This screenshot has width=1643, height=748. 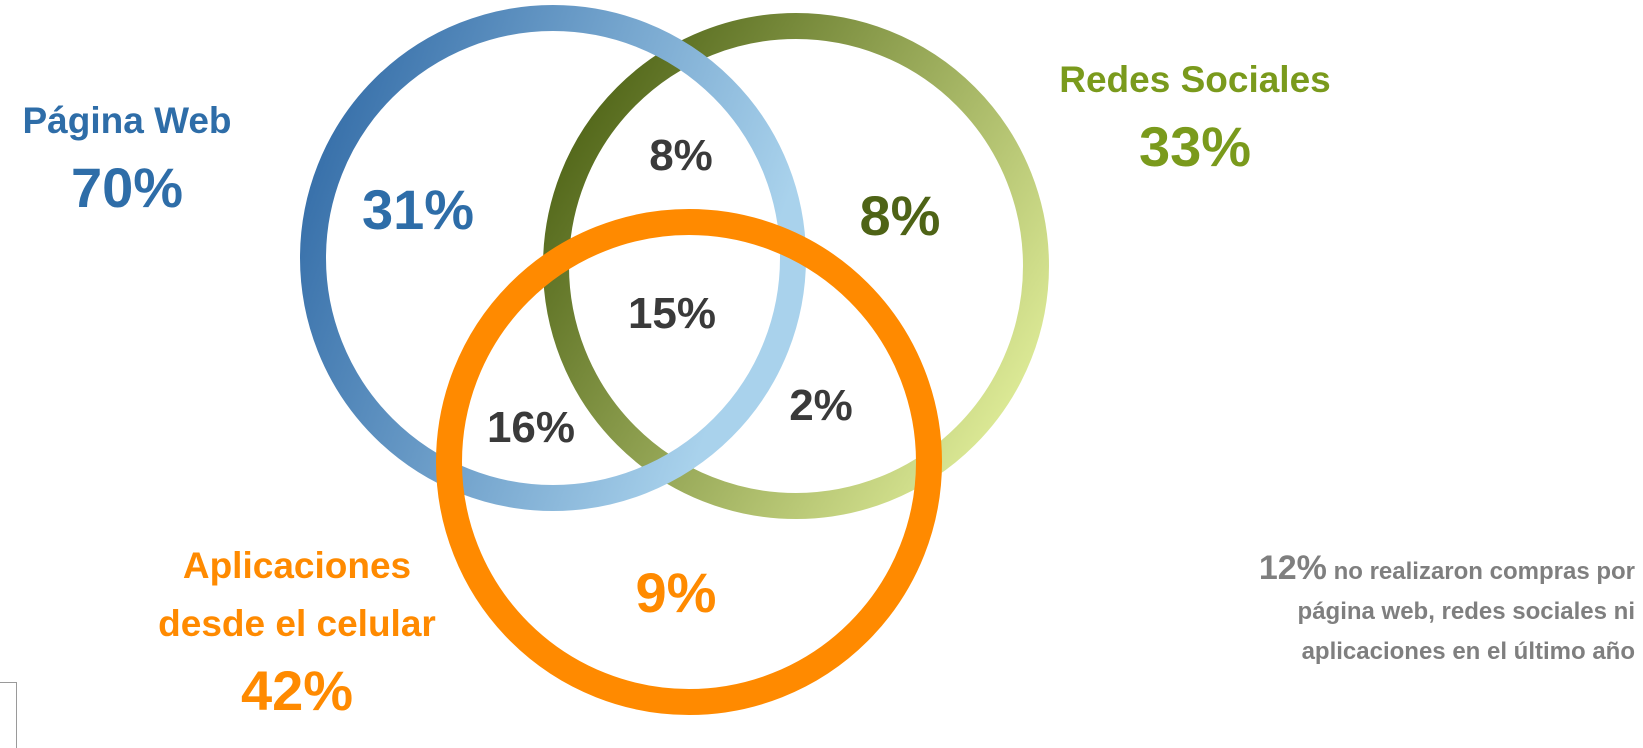 I want to click on region-all-three: 15%, so click(x=672, y=313).